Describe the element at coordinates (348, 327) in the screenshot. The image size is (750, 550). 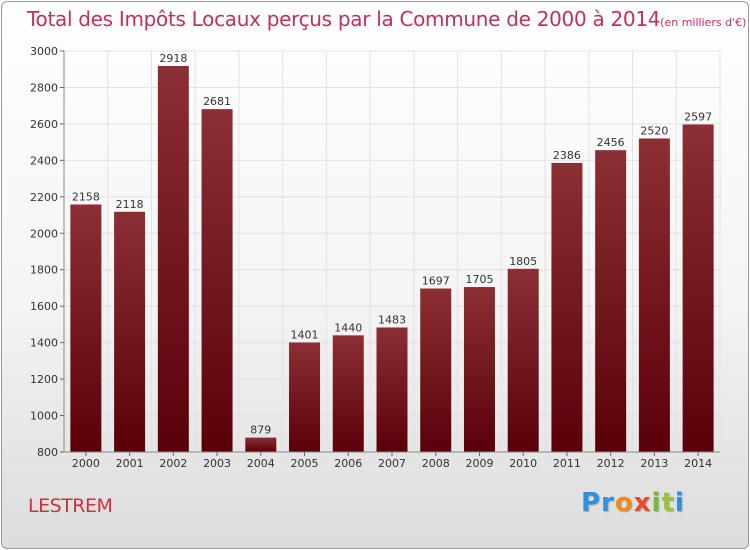
I see `data-label: 1440` at that location.